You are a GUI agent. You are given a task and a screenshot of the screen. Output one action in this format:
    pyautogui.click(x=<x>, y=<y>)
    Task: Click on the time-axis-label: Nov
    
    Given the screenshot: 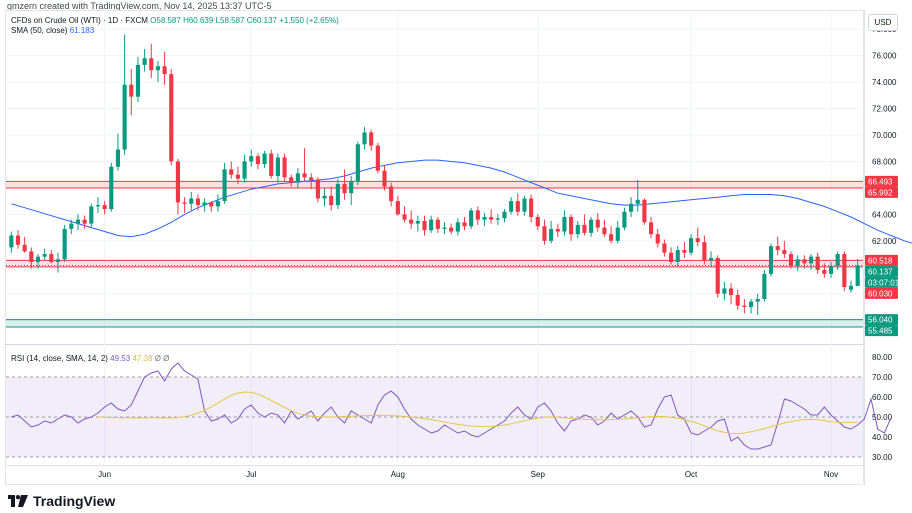 What is the action you would take?
    pyautogui.click(x=831, y=474)
    